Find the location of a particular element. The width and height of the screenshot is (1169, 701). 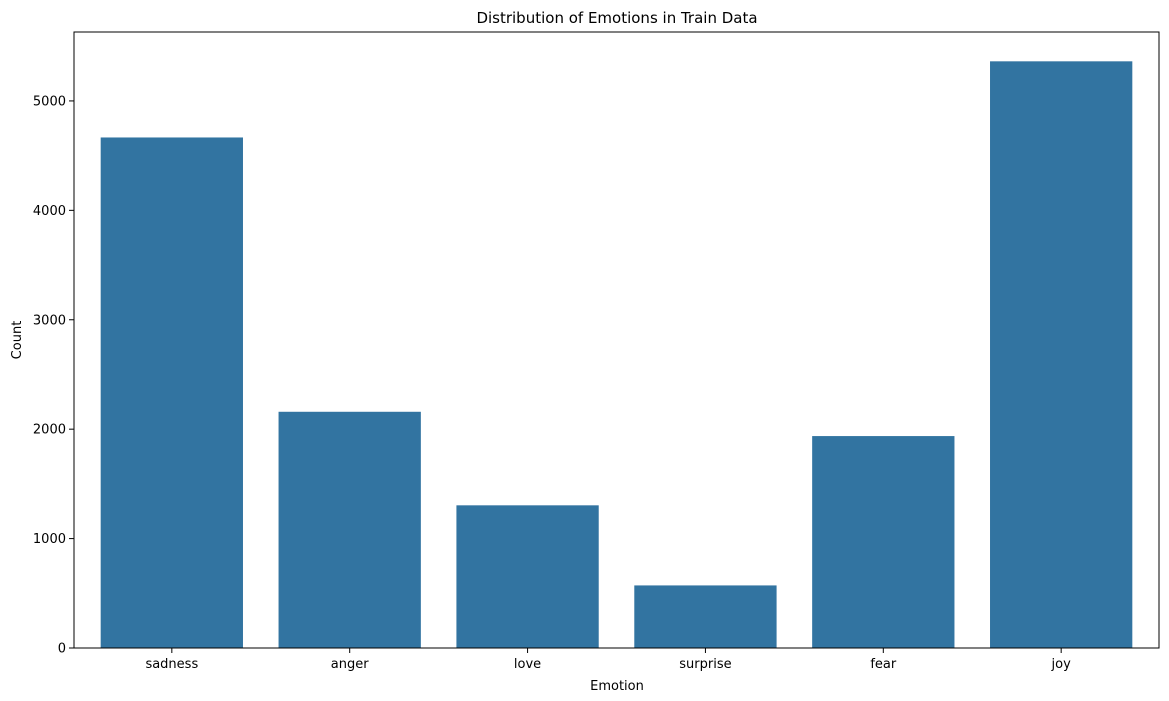

x-axis-ticks: sadness anger love surprise fear joy is located at coordinates (608, 660).